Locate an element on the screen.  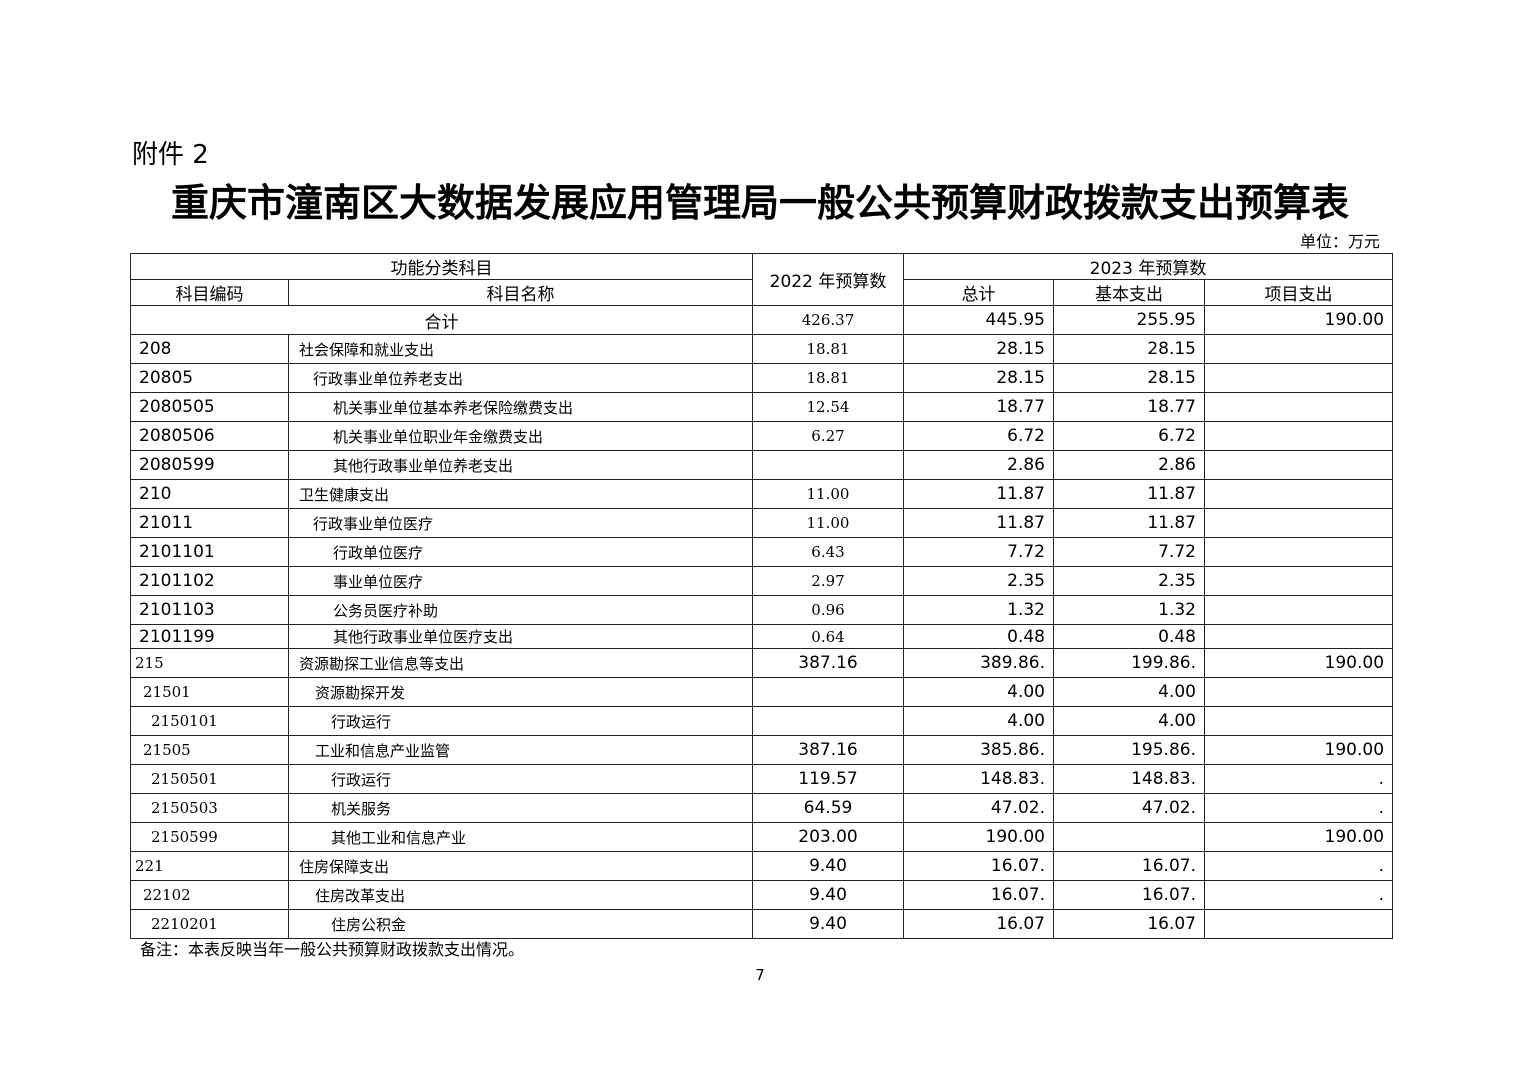
header-budget-2022: 2022 年预算数 is located at coordinates (828, 279).